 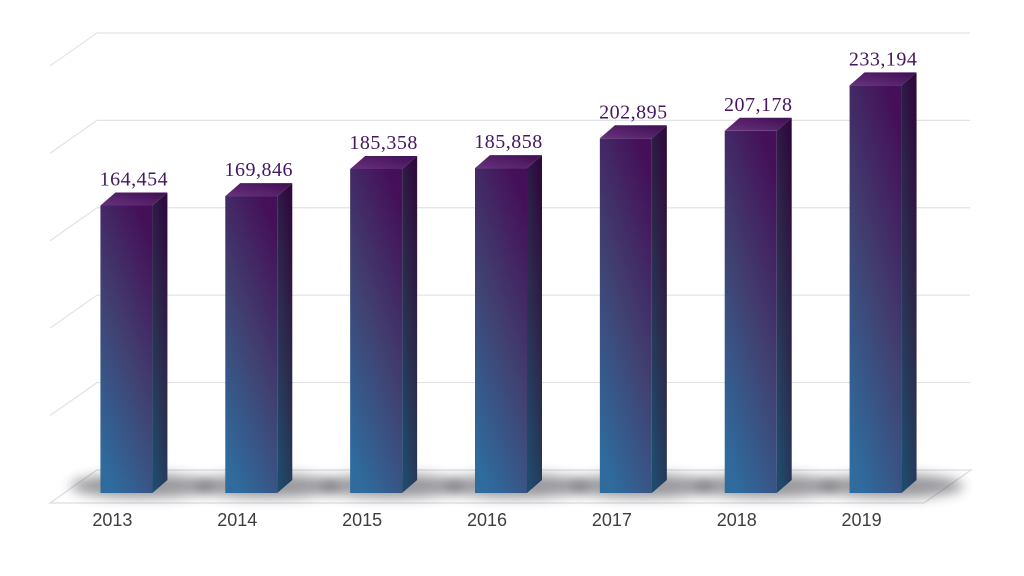 I want to click on x-axis-label: 2019, so click(x=862, y=520).